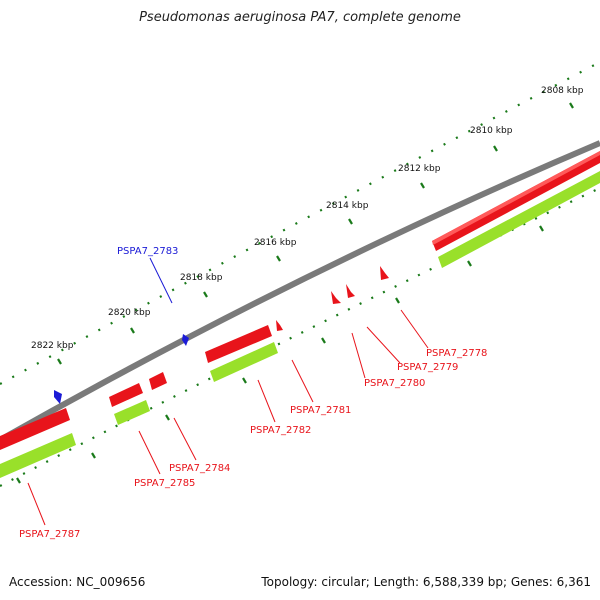  I want to click on ruler-label-2822: 2822 kbp, so click(52, 346).